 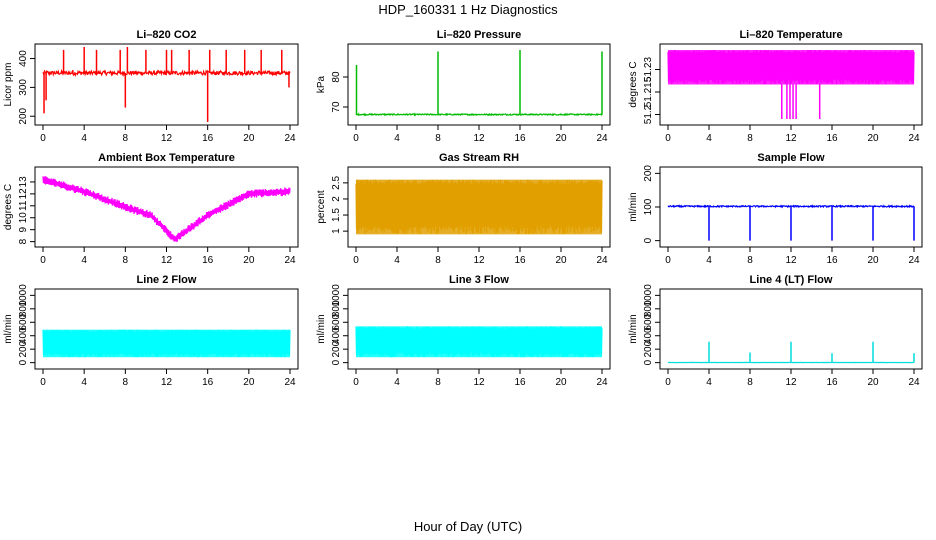 I want to click on chart-panel: Li–820 CO2 Licor ppm 0 4 8 12 16 20 24 200 300 400, so click(x=151, y=86).